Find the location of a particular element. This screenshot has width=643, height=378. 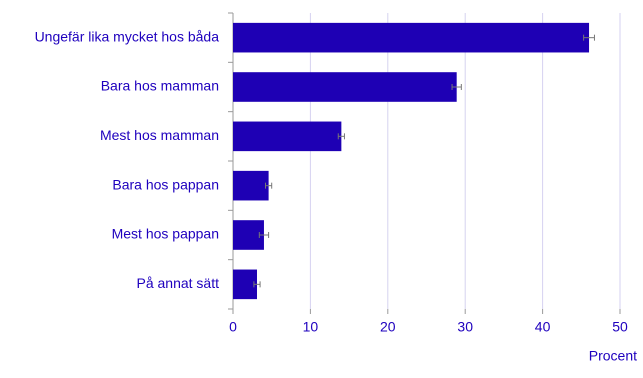

x-tick-label: 0 is located at coordinates (233, 327).